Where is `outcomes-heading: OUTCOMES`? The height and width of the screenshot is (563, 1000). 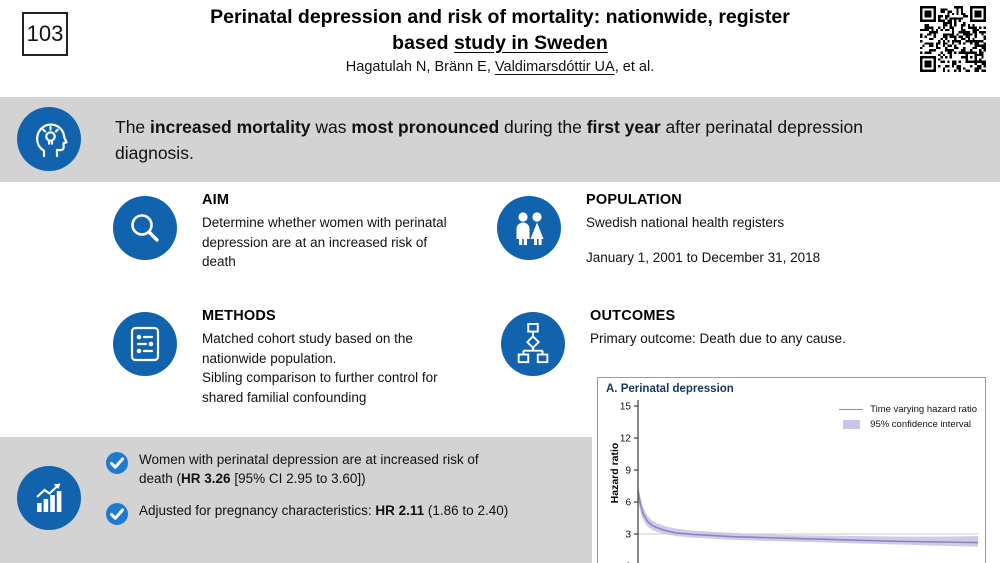 outcomes-heading: OUTCOMES is located at coordinates (633, 316).